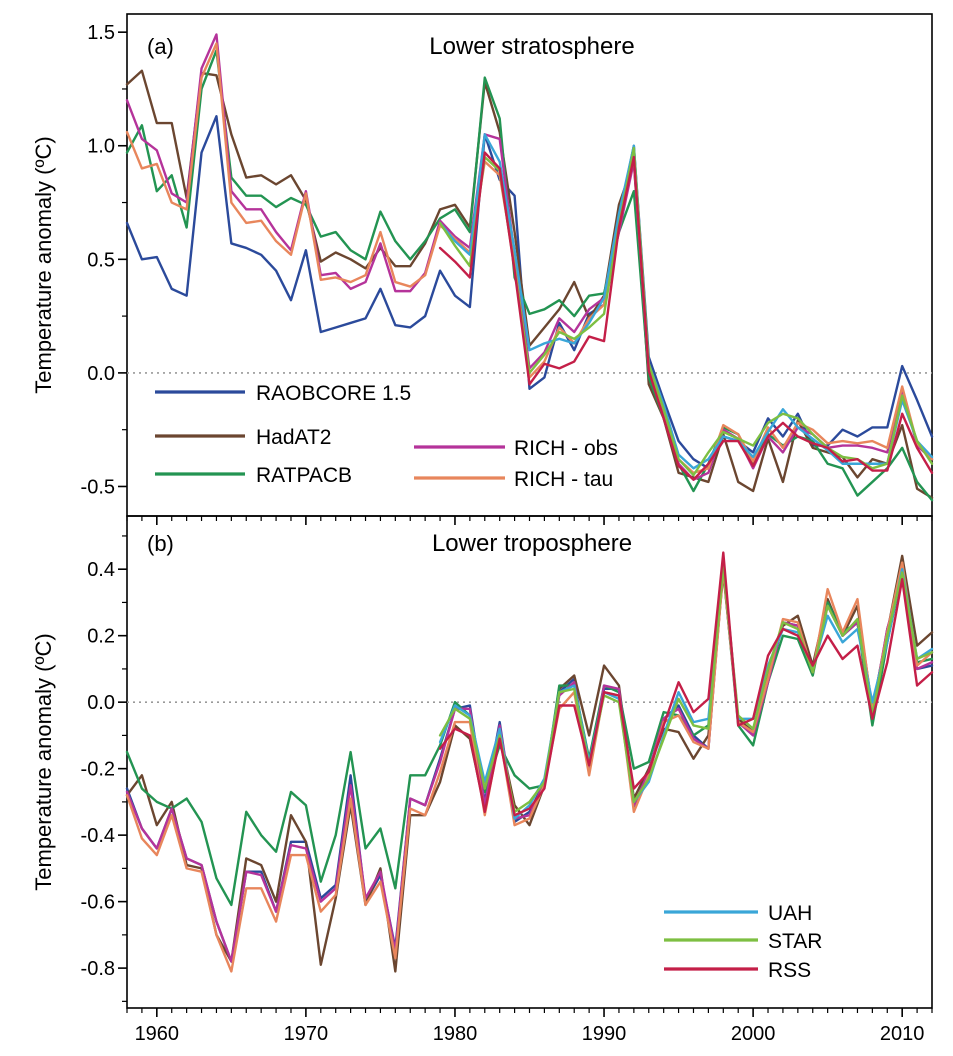 The width and height of the screenshot is (953, 1056). What do you see at coordinates (98, 836) in the screenshot?
I see `y-tick-label: -0.4` at bounding box center [98, 836].